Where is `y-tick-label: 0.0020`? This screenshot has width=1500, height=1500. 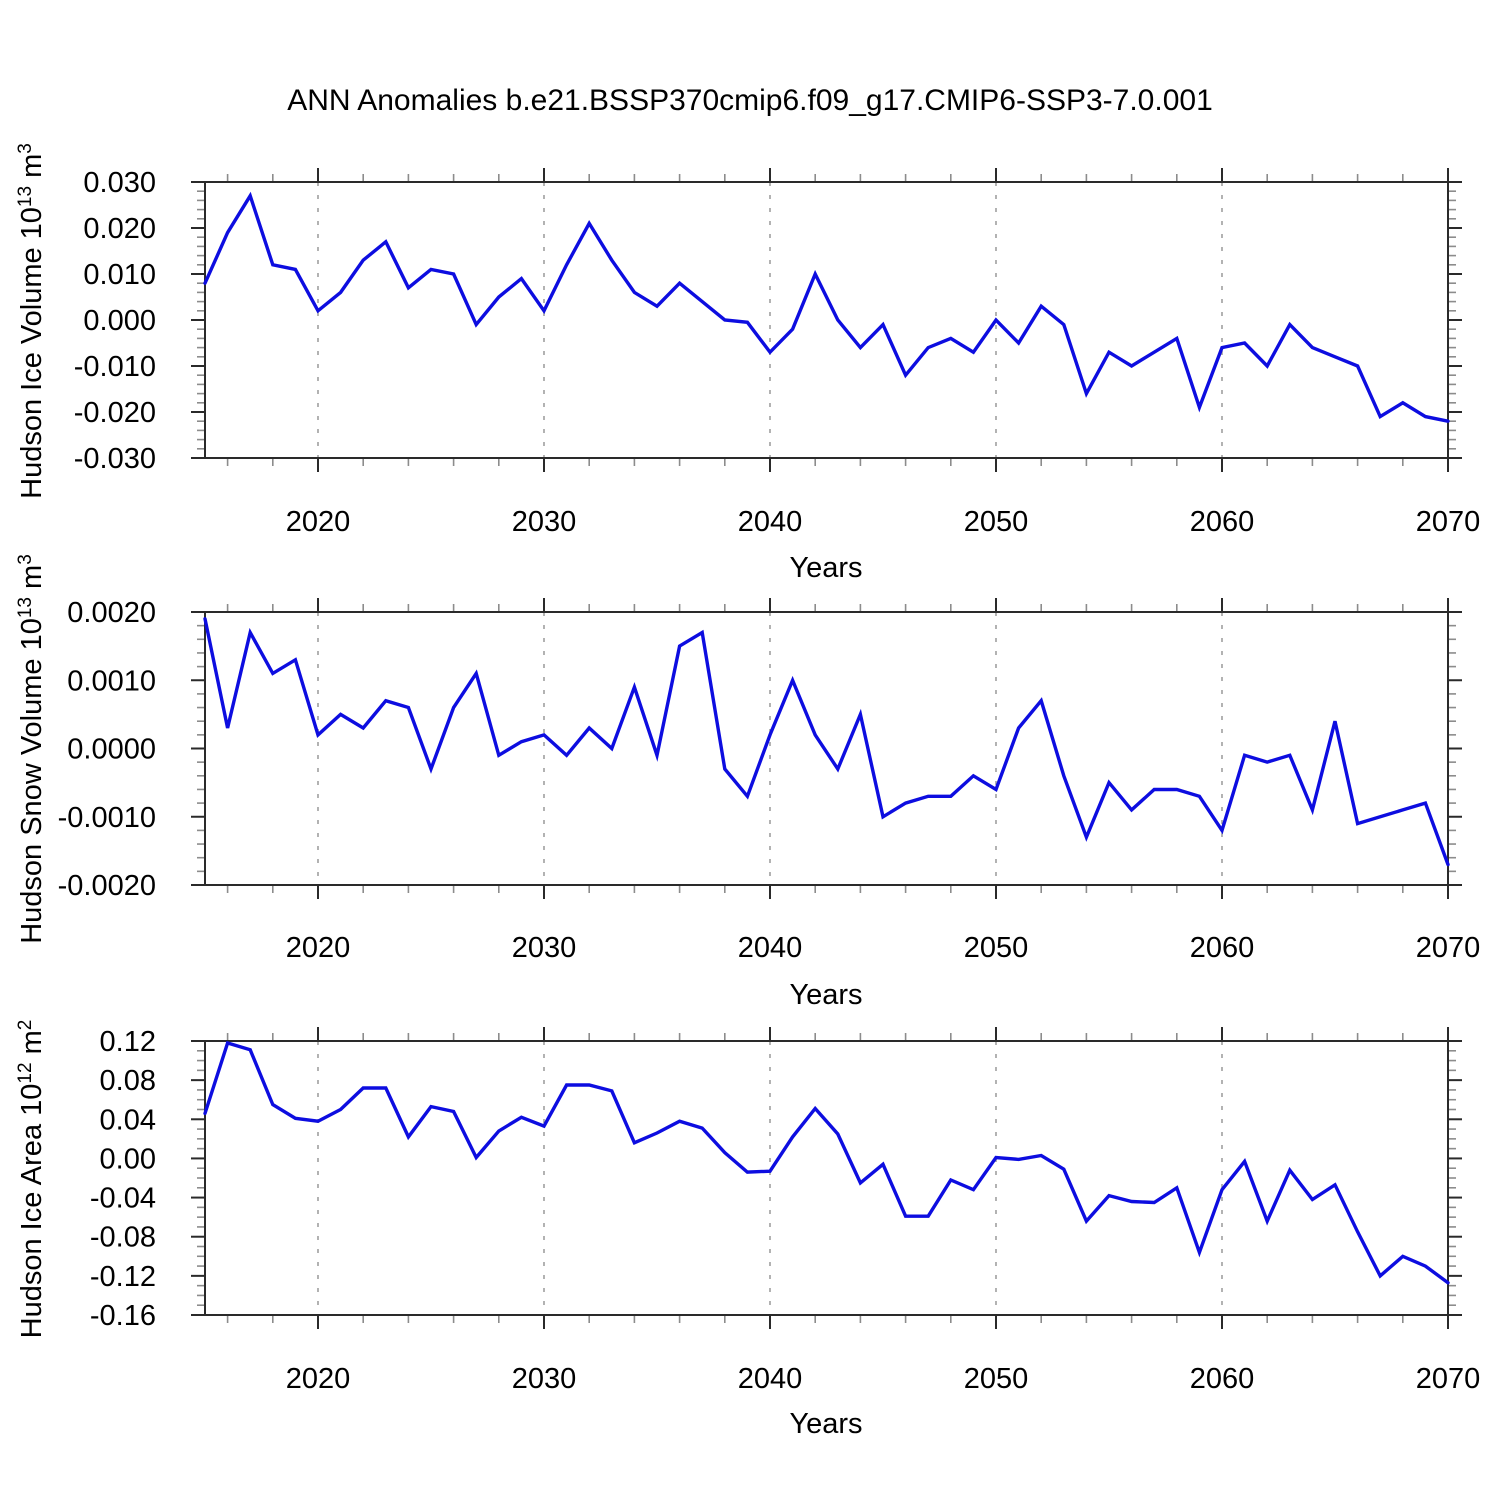
y-tick-label: 0.0020 is located at coordinates (111, 613).